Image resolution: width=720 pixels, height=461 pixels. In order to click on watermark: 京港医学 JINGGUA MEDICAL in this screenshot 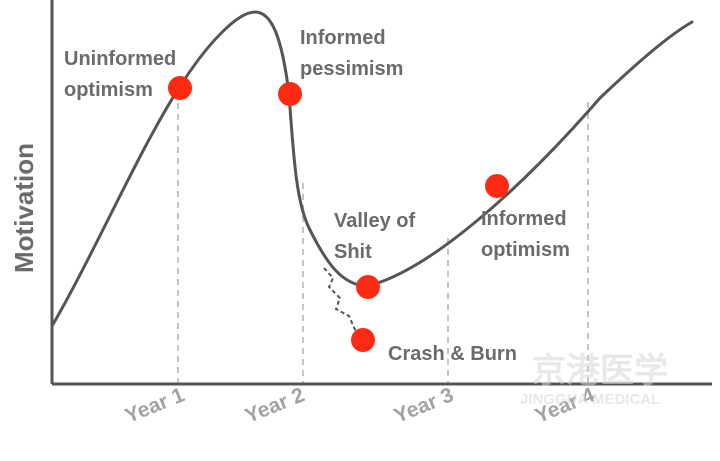, I will do `click(594, 379)`.